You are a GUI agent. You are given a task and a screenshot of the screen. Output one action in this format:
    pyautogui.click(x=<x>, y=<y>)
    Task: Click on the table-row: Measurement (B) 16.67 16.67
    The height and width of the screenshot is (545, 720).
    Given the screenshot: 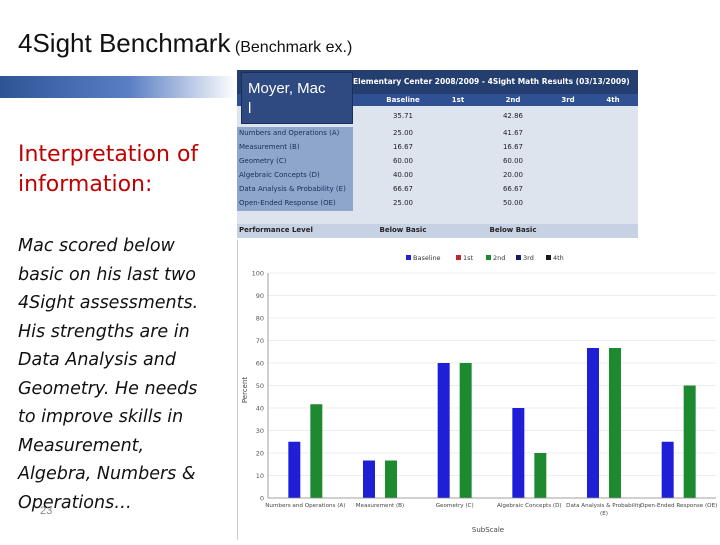 What is the action you would take?
    pyautogui.click(x=437, y=148)
    